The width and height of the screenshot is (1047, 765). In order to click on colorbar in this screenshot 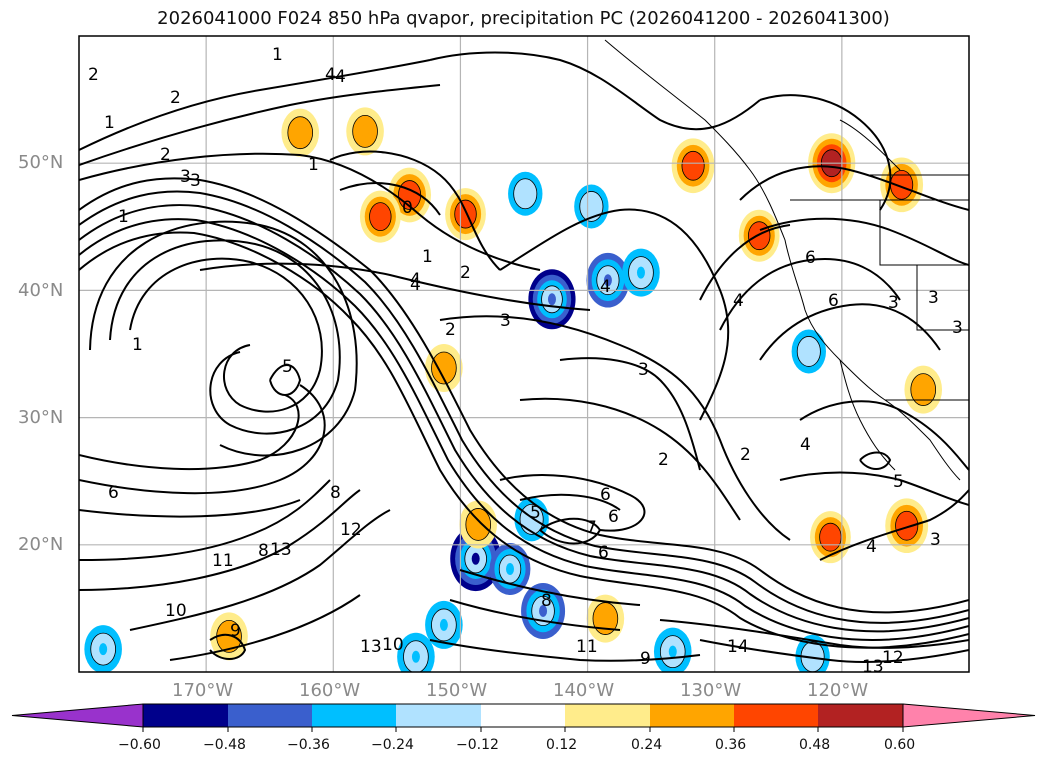, I will do `click(523, 717)`.